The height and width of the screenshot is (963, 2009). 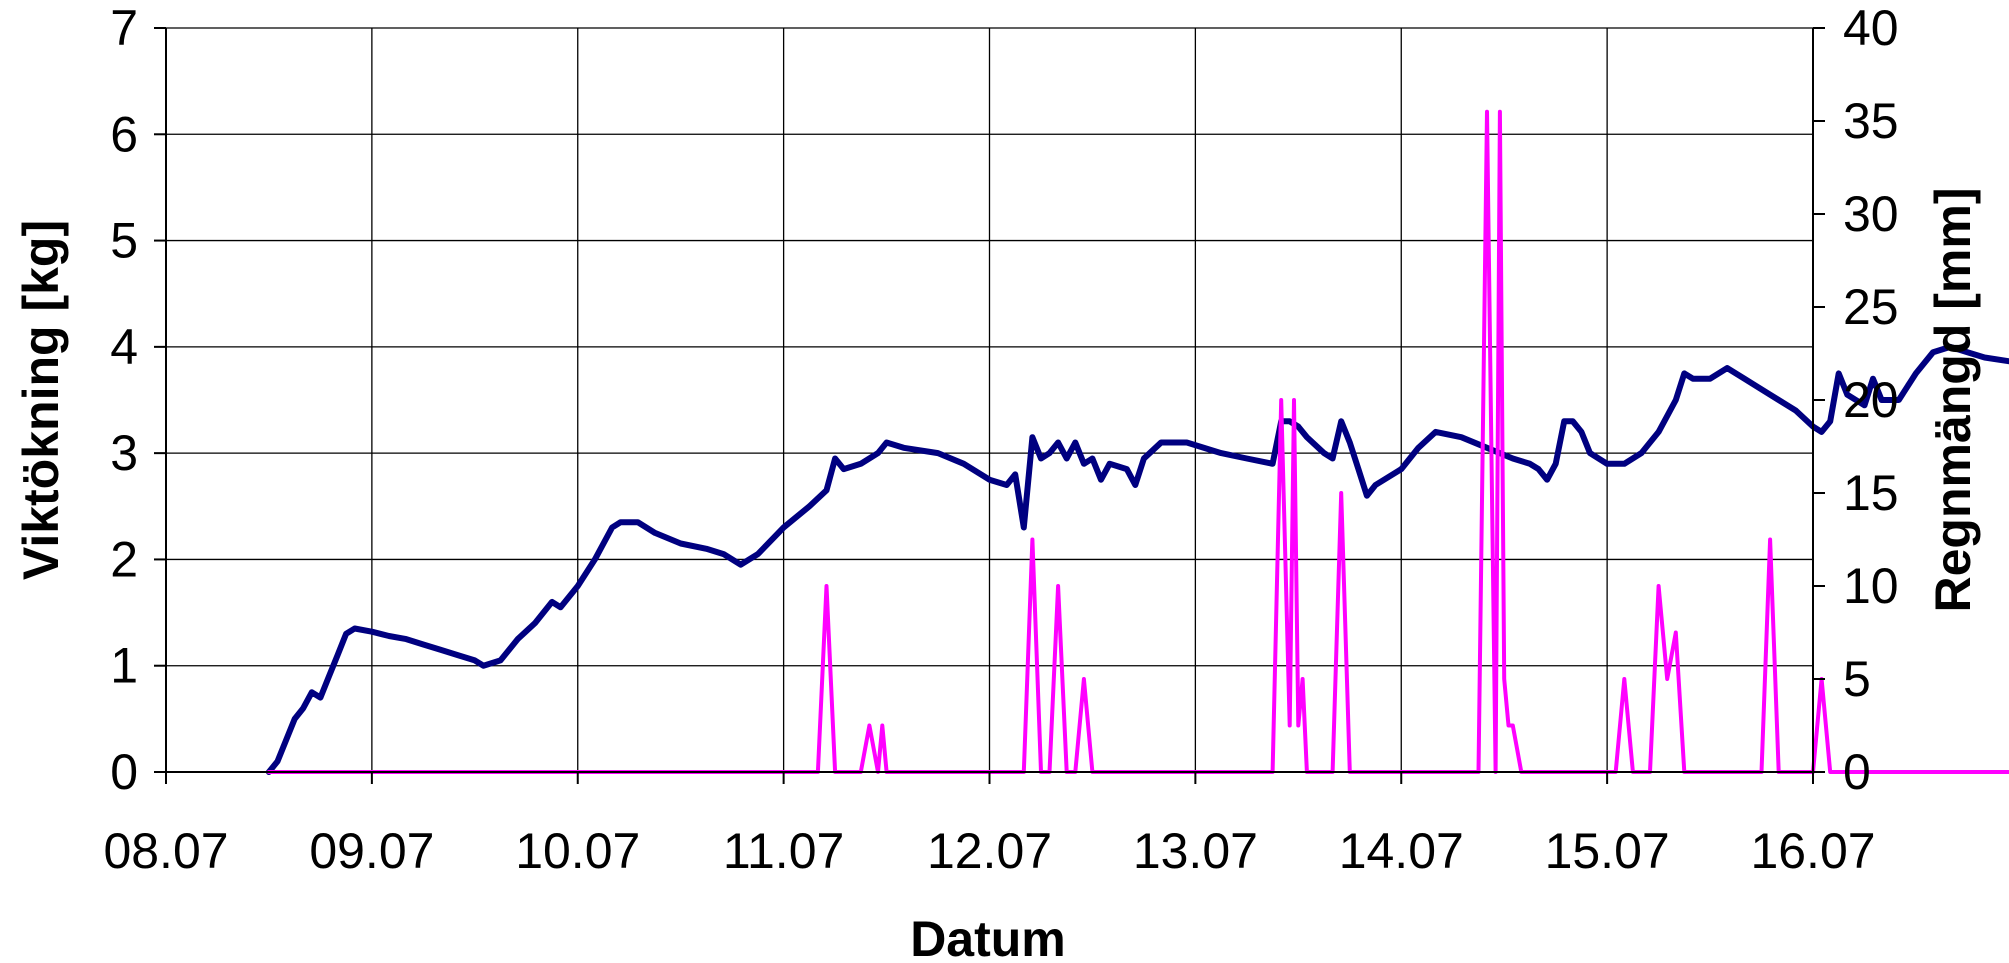 What do you see at coordinates (1871, 586) in the screenshot?
I see `y-right-tick-label: 10` at bounding box center [1871, 586].